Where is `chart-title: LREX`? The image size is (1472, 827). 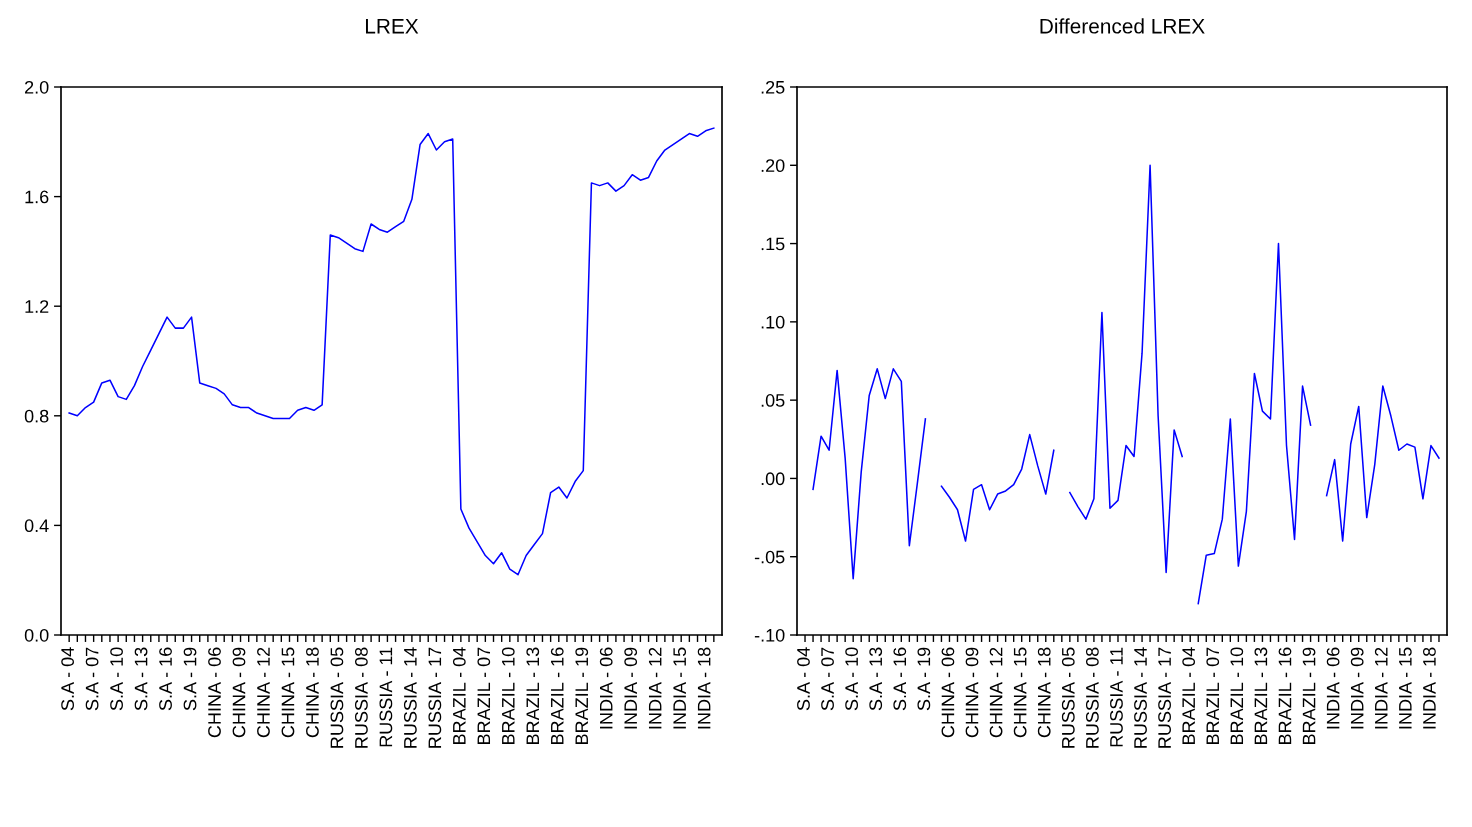 chart-title: LREX is located at coordinates (392, 26).